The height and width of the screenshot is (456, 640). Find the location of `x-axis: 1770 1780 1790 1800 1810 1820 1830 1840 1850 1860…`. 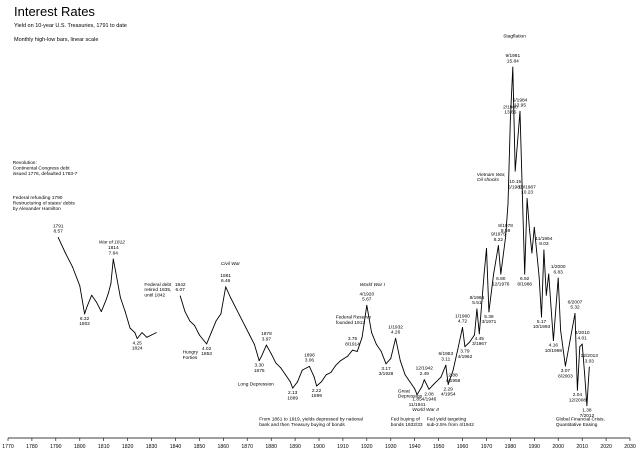

x-axis: 1770 1780 1790 1800 1810 1820 1830 1840 1850 1860… is located at coordinates (319, 443).